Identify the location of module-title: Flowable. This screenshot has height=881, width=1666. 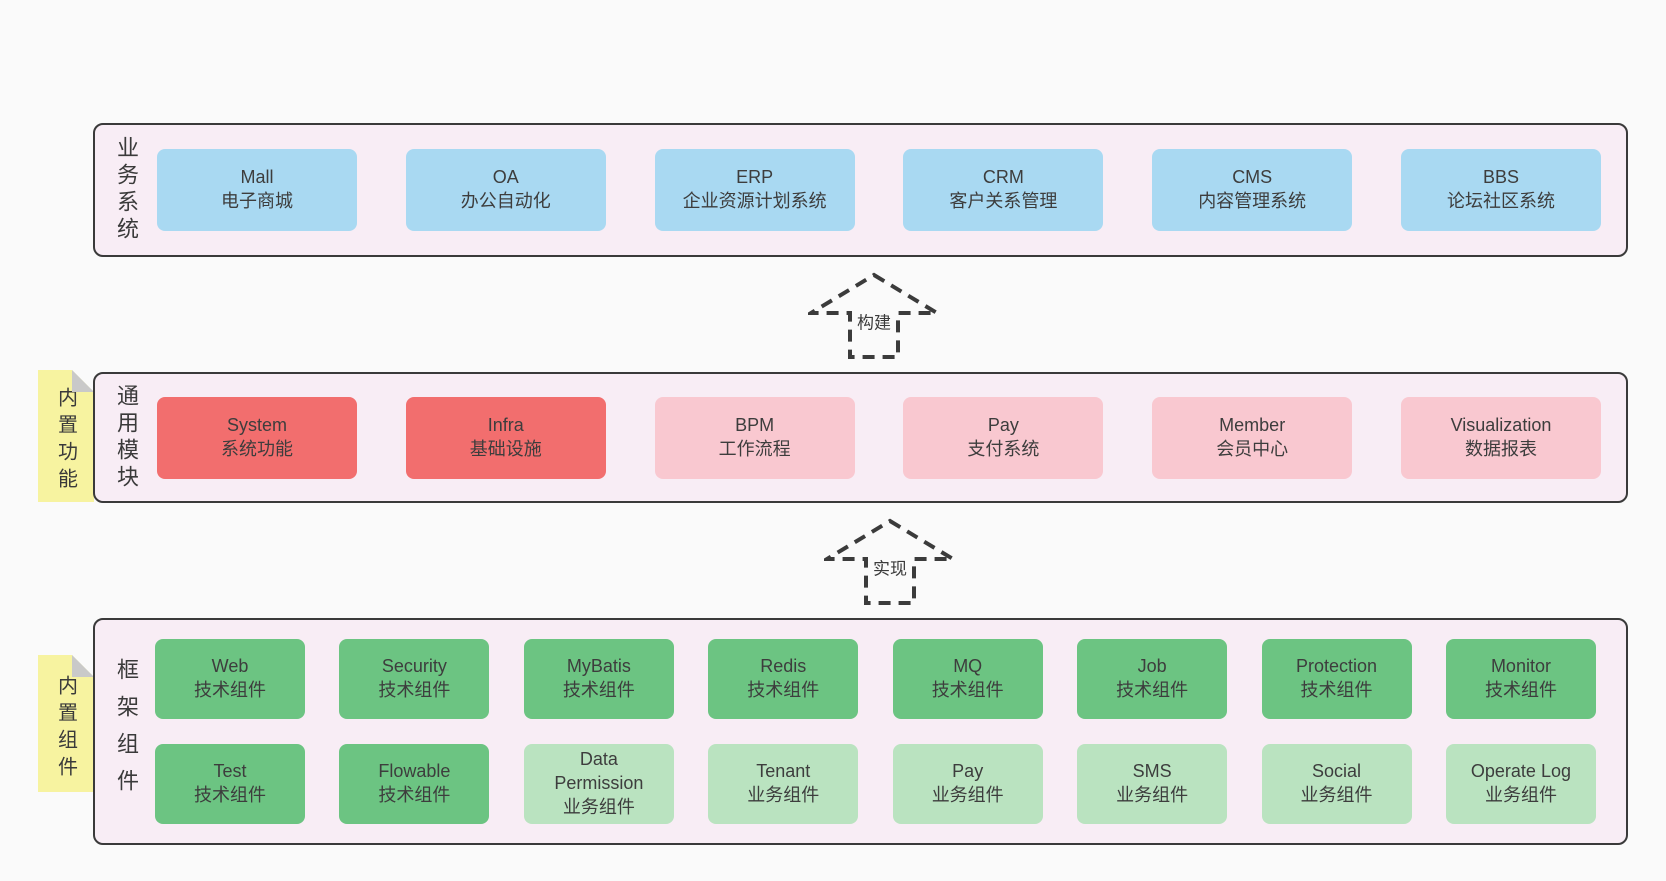
(414, 771).